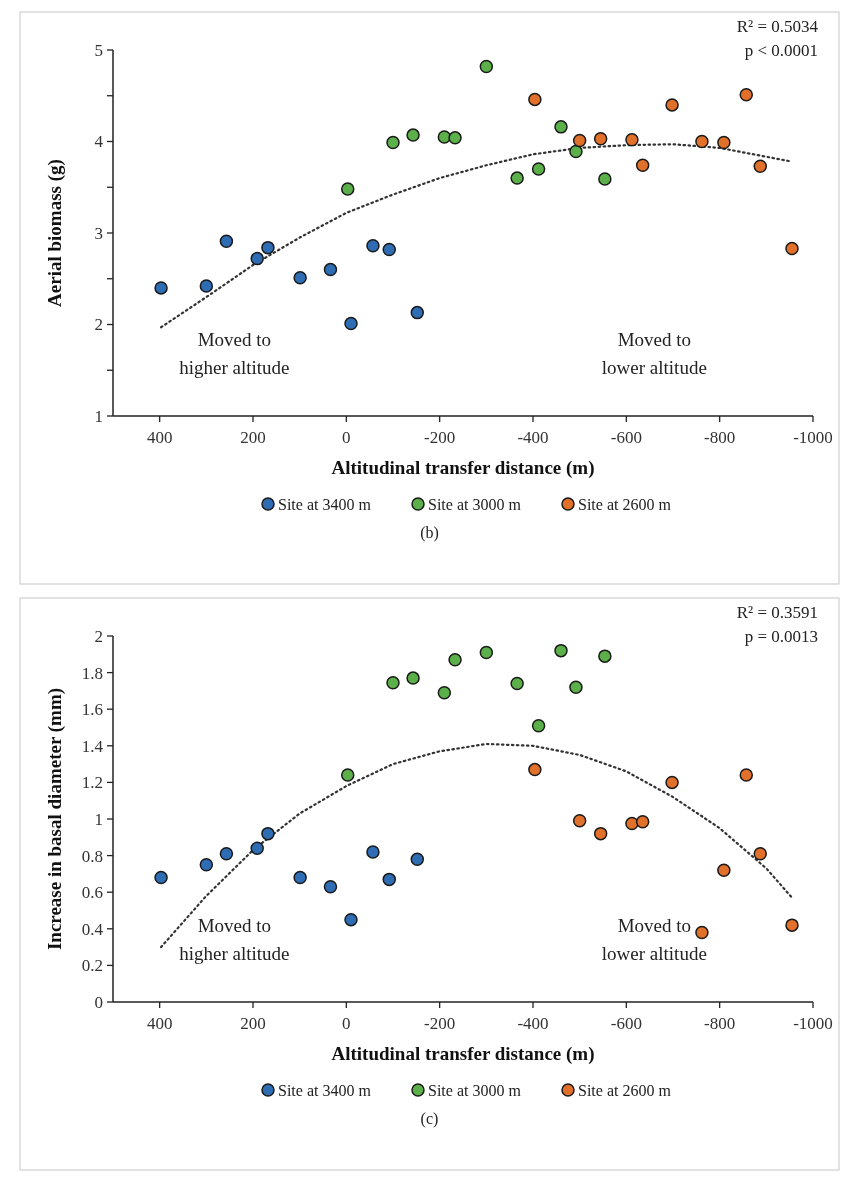 The image size is (859, 1188). I want to click on text: R² = 0.5034, so click(777, 26).